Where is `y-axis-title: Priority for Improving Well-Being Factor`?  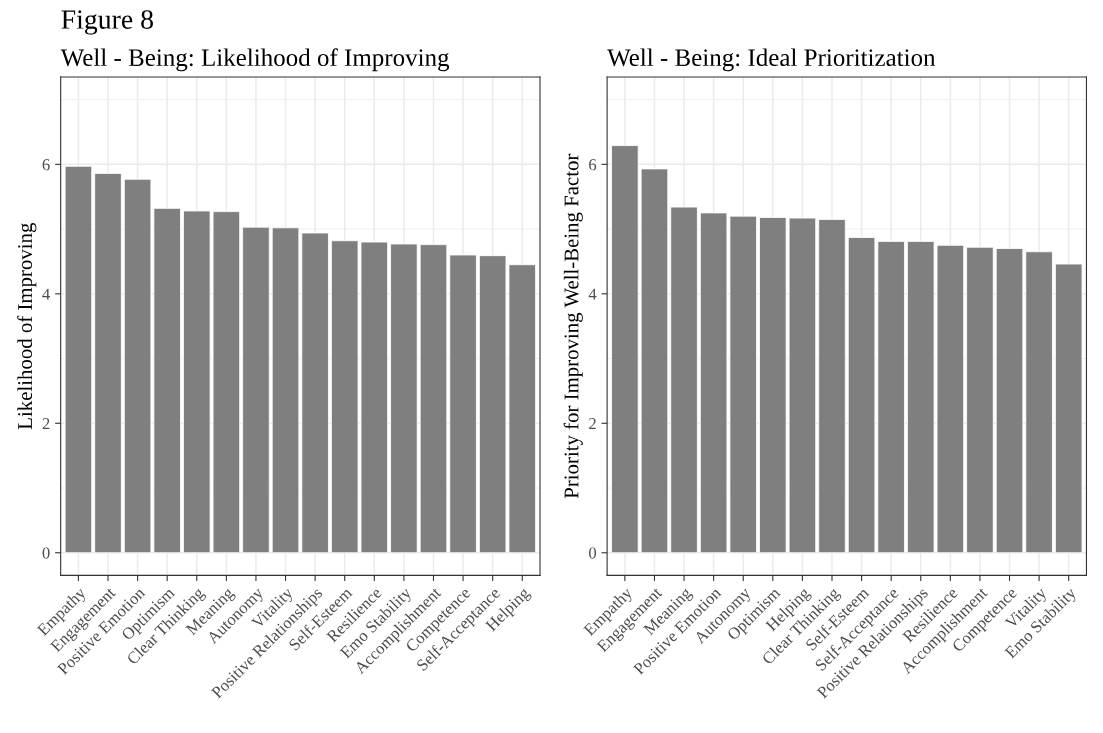 y-axis-title: Priority for Improving Well-Being Factor is located at coordinates (573, 326).